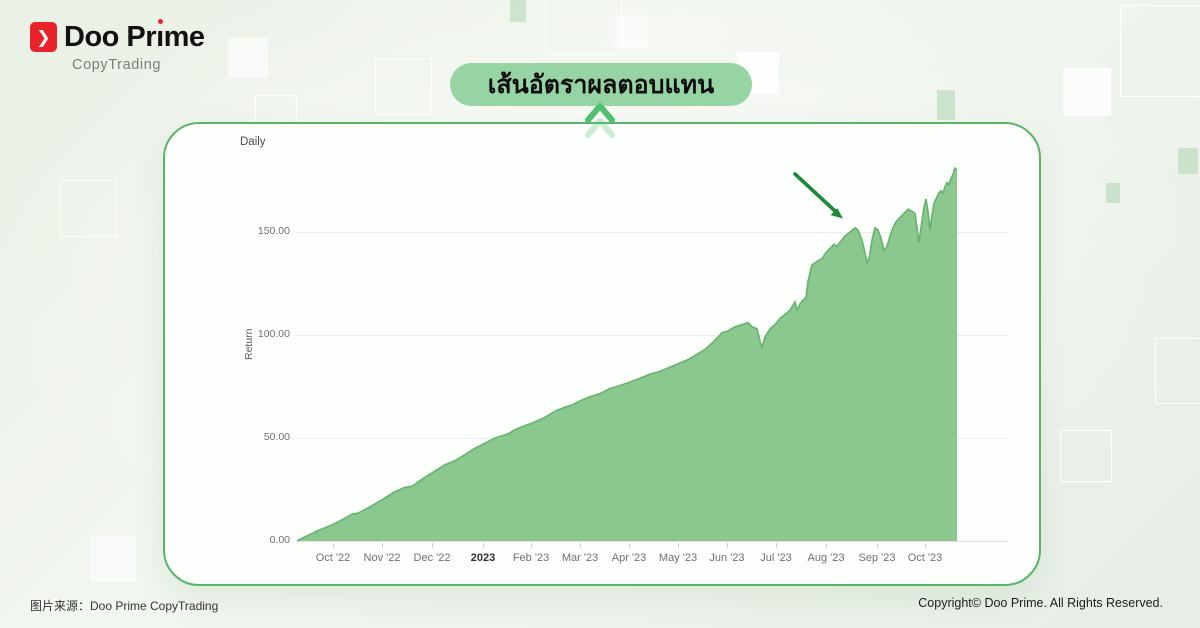 This screenshot has height=628, width=1200. What do you see at coordinates (600, 120) in the screenshot?
I see `chevron-up-icon` at bounding box center [600, 120].